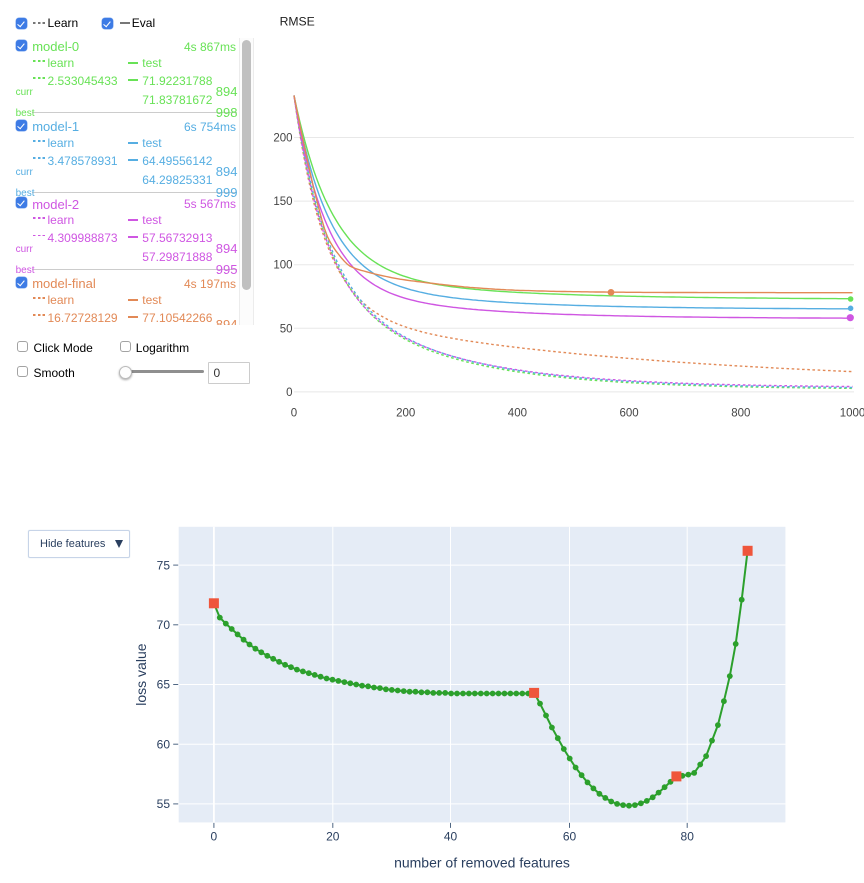  I want to click on svg-text: 20, so click(333, 836).